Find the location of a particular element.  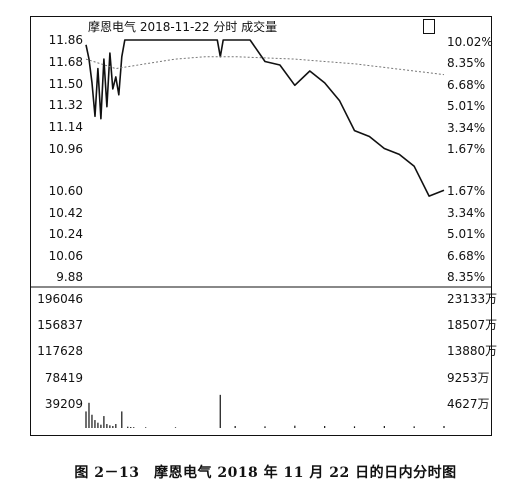

turnover-tick-right: 23133万 is located at coordinates (472, 299).